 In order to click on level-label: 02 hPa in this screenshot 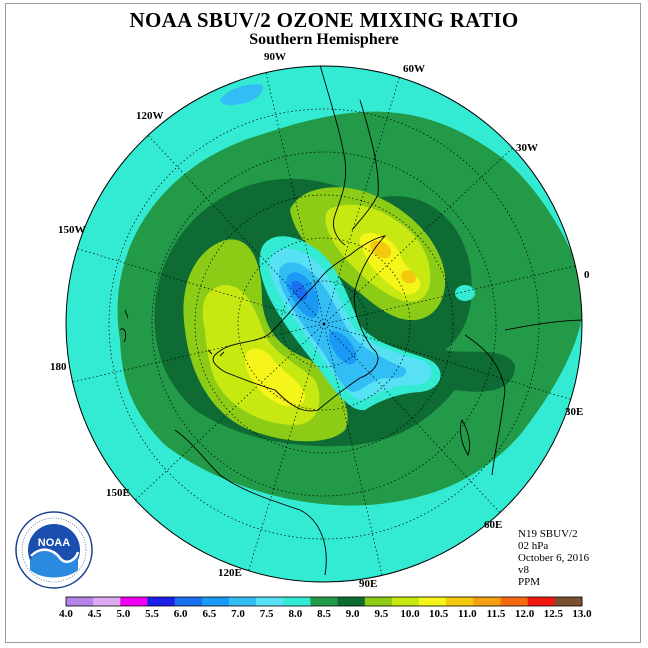, I will do `click(533, 546)`.